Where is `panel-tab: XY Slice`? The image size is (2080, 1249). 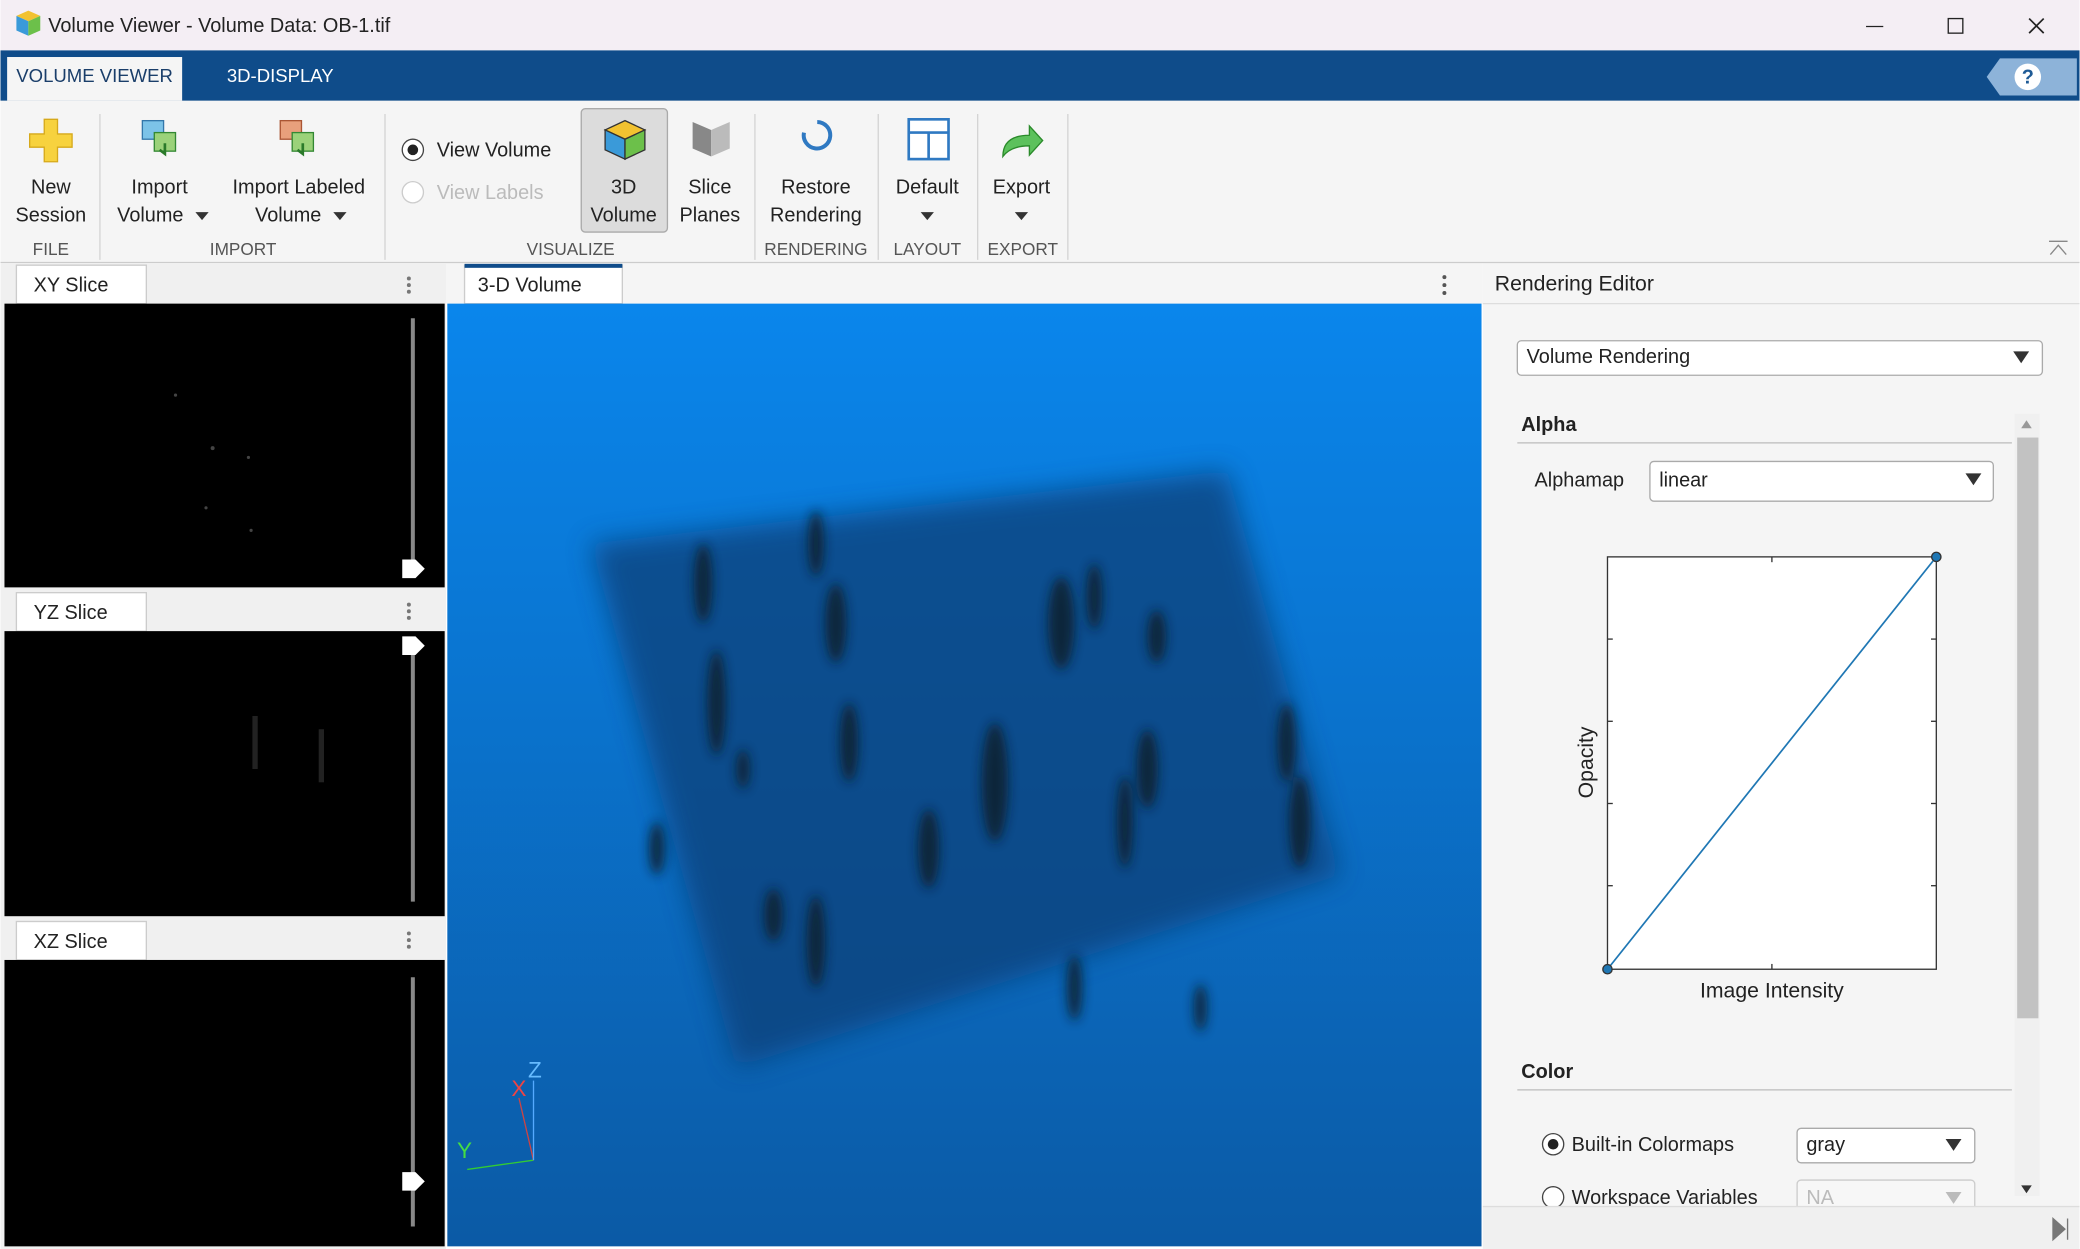
panel-tab: XY Slice is located at coordinates (71, 286).